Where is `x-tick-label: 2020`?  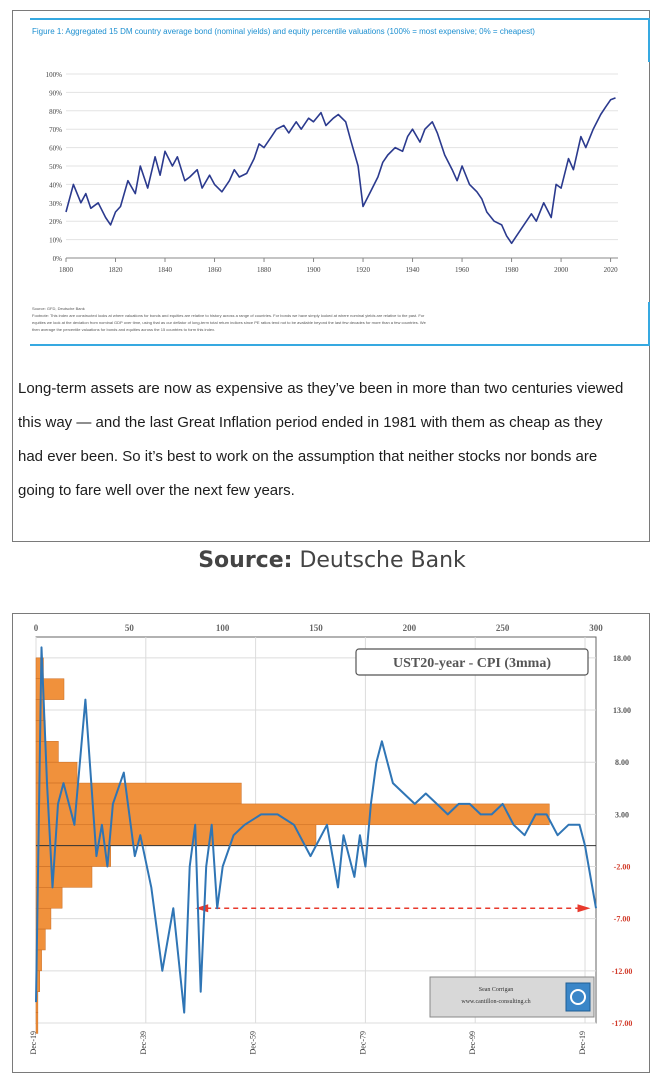
x-tick-label: 2020 is located at coordinates (611, 270).